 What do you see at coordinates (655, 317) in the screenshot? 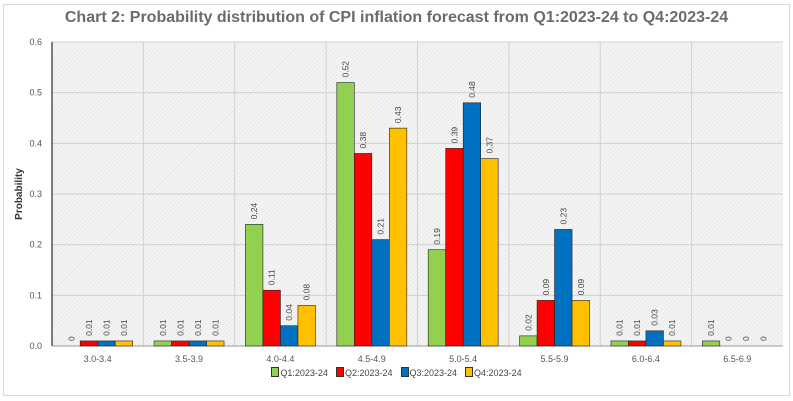
I see `data-label: 0.03` at bounding box center [655, 317].